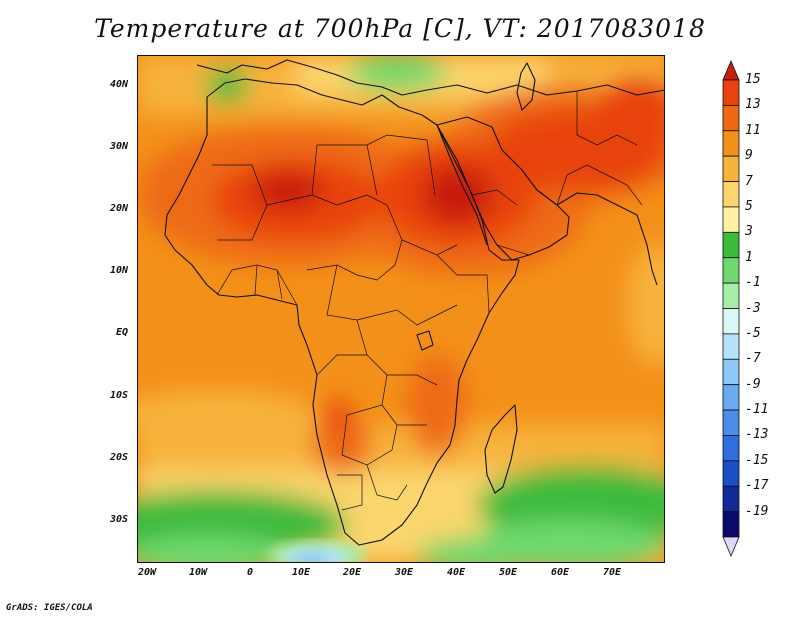  Describe the element at coordinates (508, 572) in the screenshot. I see `lon-label-50e: 50E` at that location.